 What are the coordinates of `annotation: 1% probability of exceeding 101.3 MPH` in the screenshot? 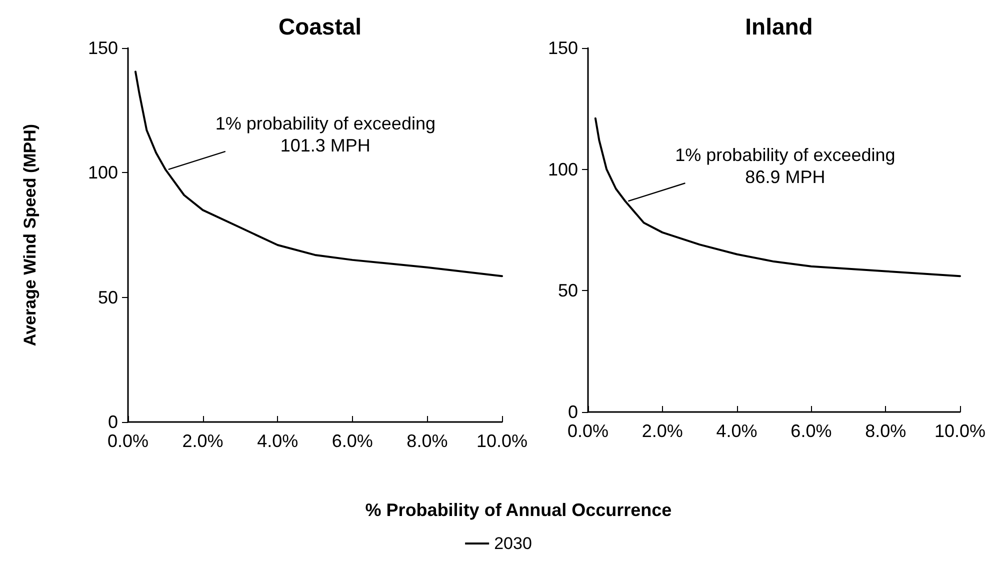 It's located at (325, 134).